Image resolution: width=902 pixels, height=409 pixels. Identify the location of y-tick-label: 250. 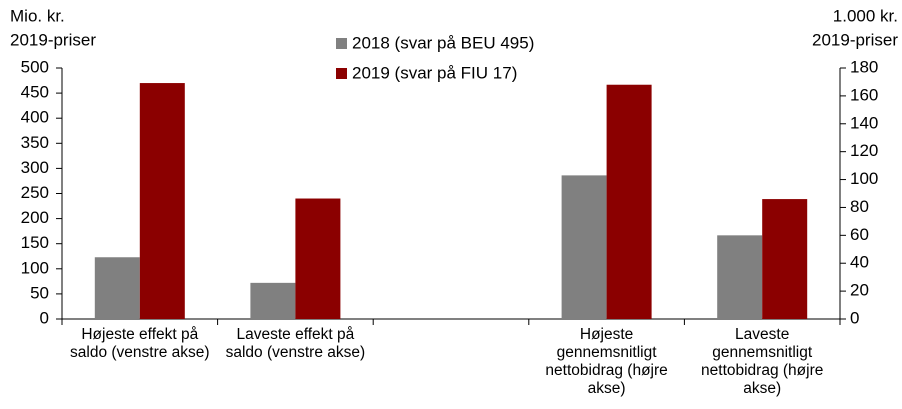
(35, 192).